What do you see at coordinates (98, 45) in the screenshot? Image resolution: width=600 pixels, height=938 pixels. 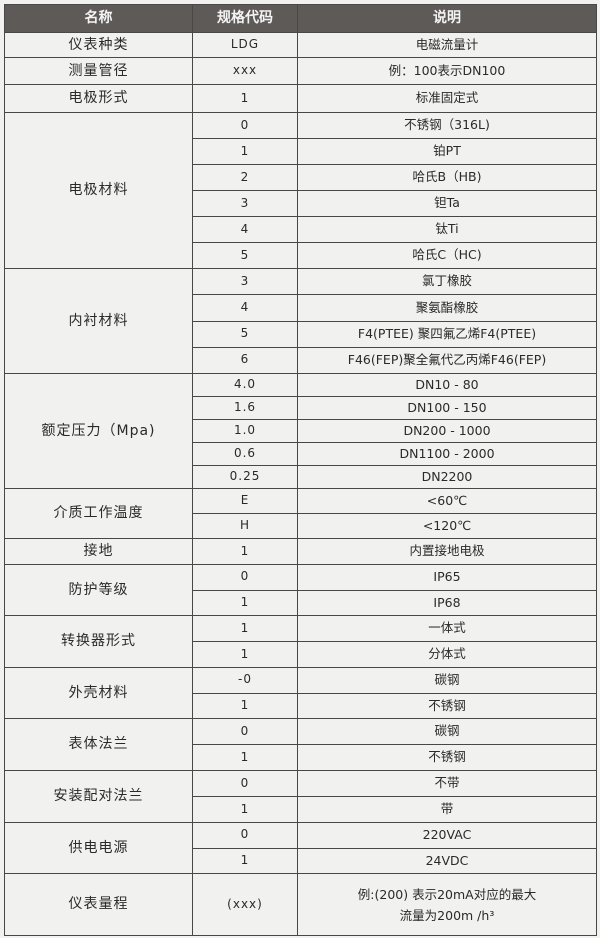 I see `spec-name: 仪表种类` at bounding box center [98, 45].